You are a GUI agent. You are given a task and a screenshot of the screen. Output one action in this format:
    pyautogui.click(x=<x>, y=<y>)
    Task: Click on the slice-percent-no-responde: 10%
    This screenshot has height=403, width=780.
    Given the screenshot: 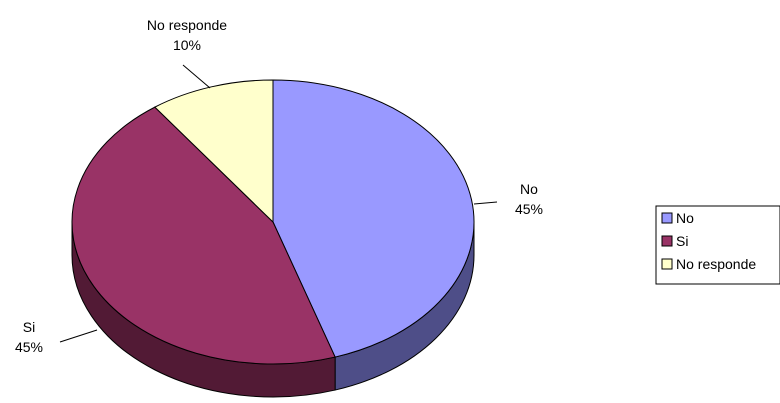 What is the action you would take?
    pyautogui.click(x=187, y=45)
    